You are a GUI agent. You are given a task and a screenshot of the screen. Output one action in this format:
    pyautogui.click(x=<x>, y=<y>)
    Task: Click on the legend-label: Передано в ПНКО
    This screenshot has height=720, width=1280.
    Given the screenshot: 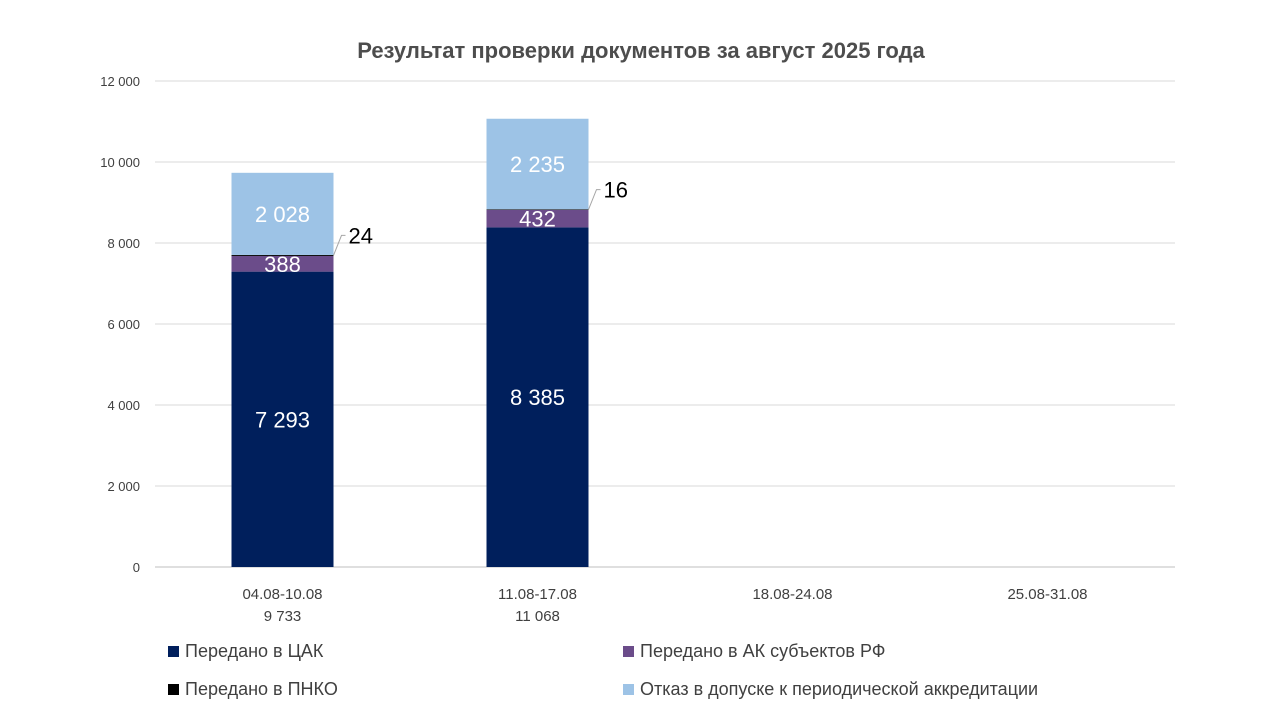 What is the action you would take?
    pyautogui.click(x=261, y=688)
    